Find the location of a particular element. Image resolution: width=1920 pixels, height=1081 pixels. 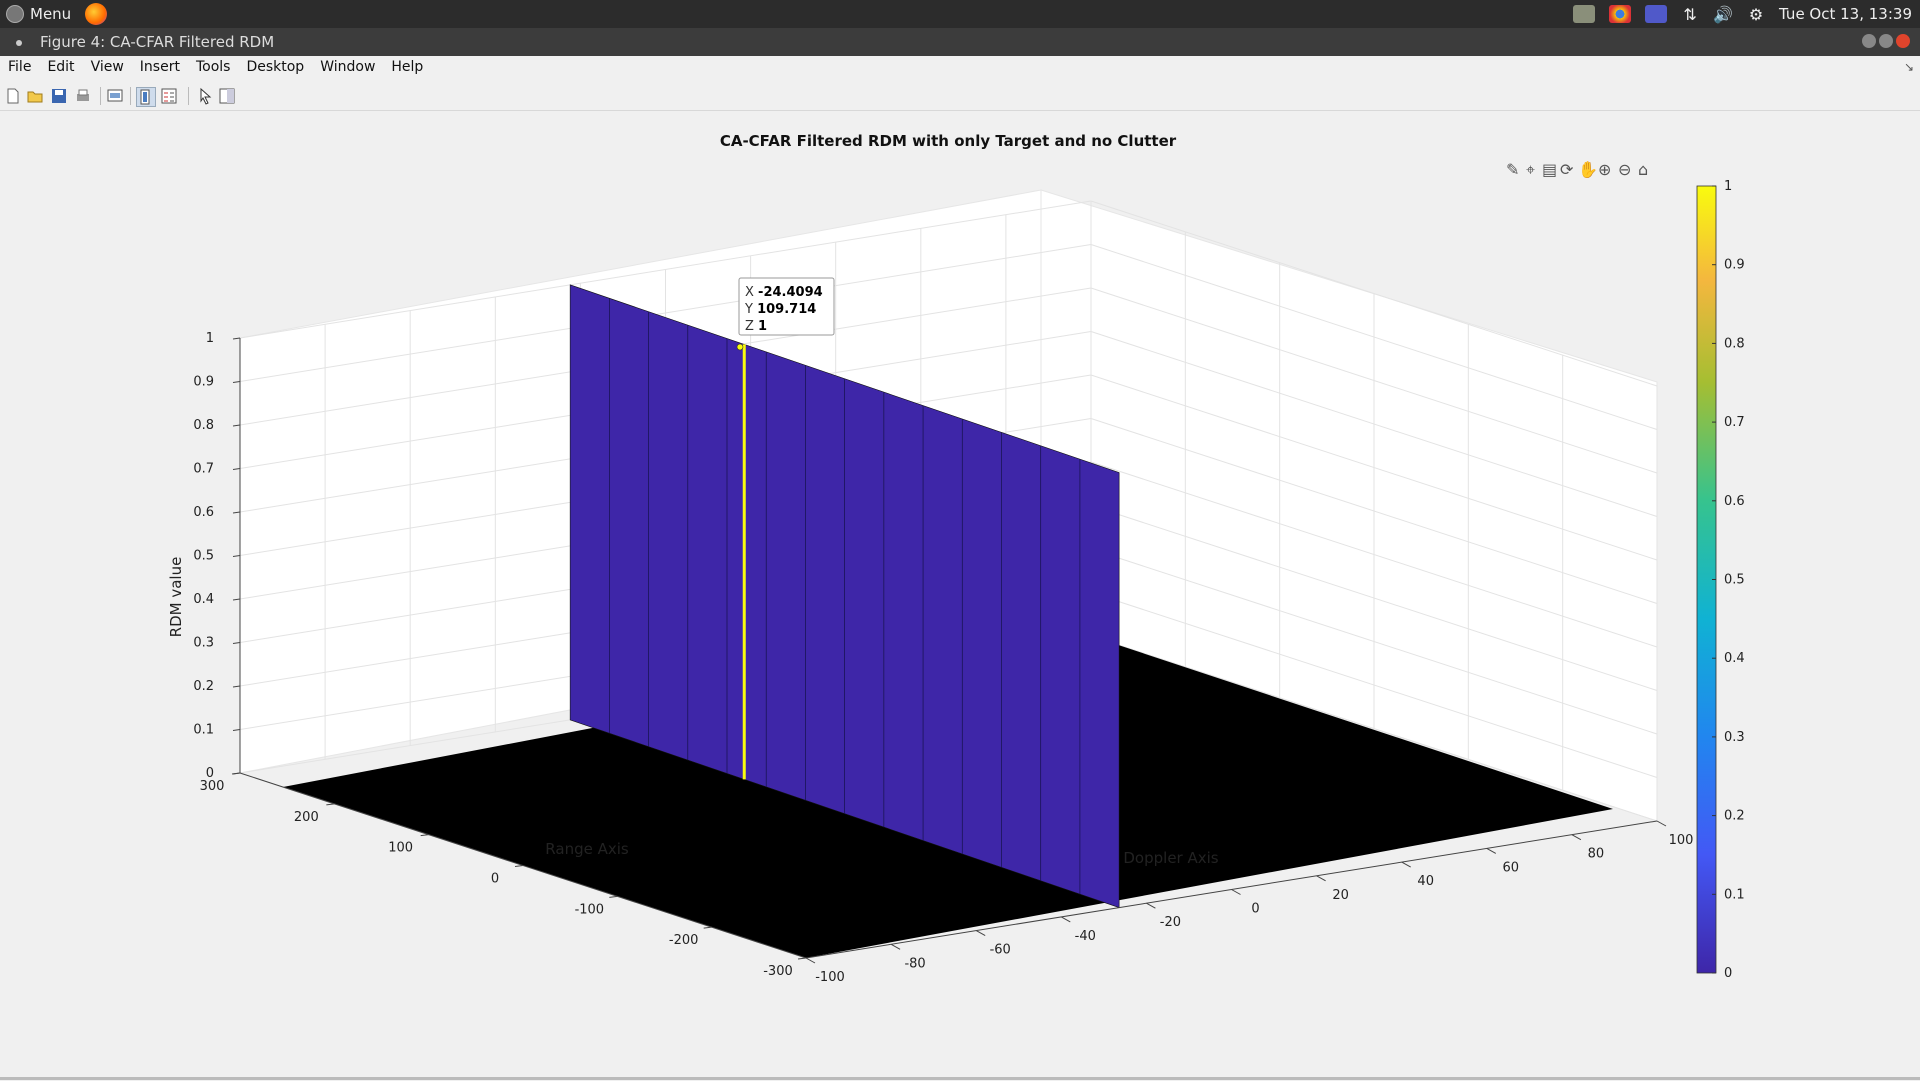

svg-text: Y 109.714 is located at coordinates (780, 309).